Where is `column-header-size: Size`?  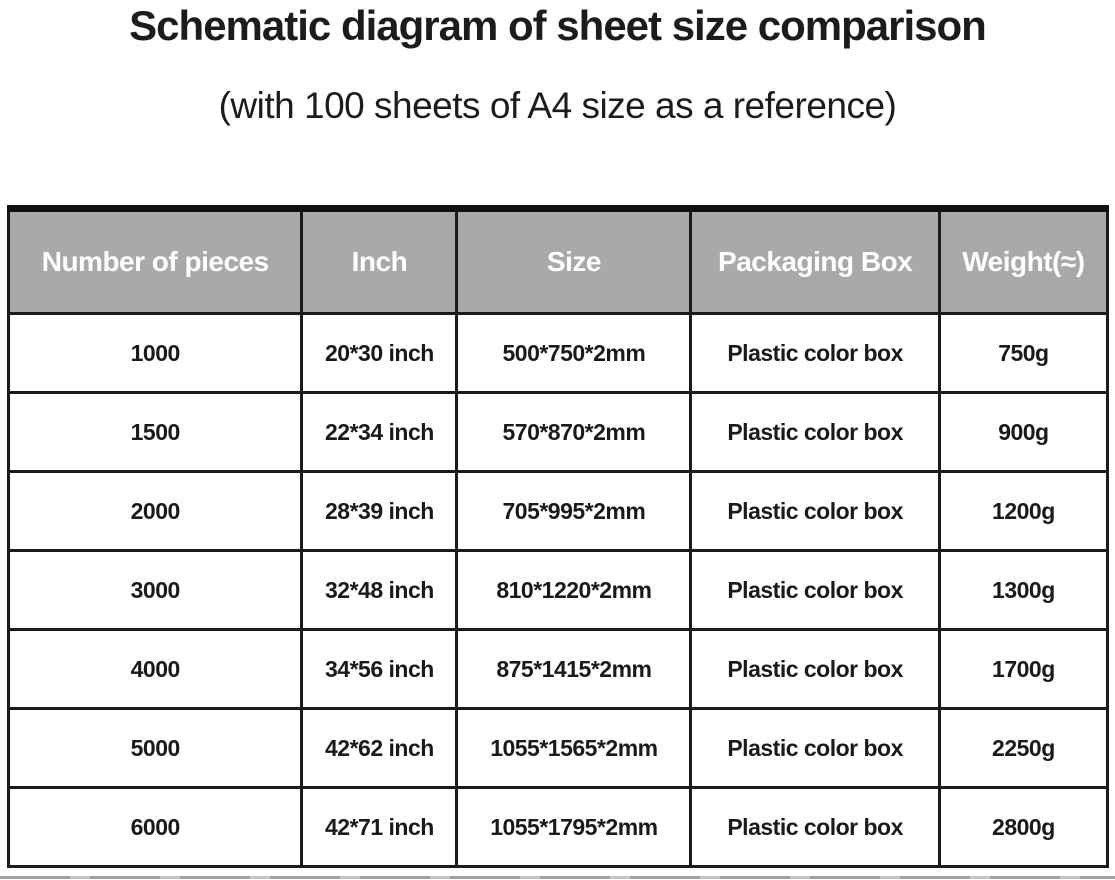
column-header-size: Size is located at coordinates (574, 261).